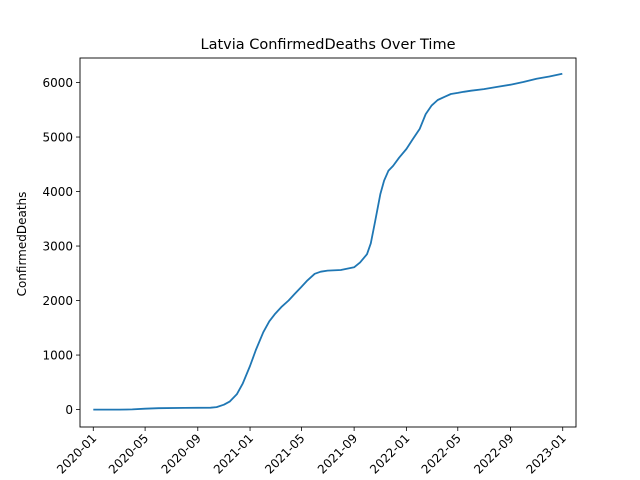 The width and height of the screenshot is (640, 480). Describe the element at coordinates (22, 244) in the screenshot. I see `y-axis-label: ConfirmedDeaths` at that location.